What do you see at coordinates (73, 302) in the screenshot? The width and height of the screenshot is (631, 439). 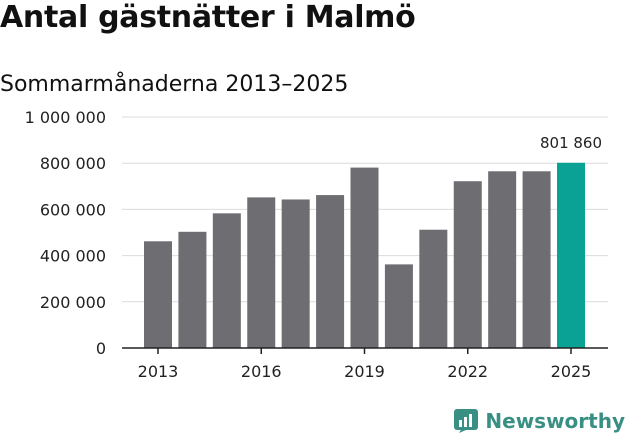 I see `y-tick-label: 200 000` at bounding box center [73, 302].